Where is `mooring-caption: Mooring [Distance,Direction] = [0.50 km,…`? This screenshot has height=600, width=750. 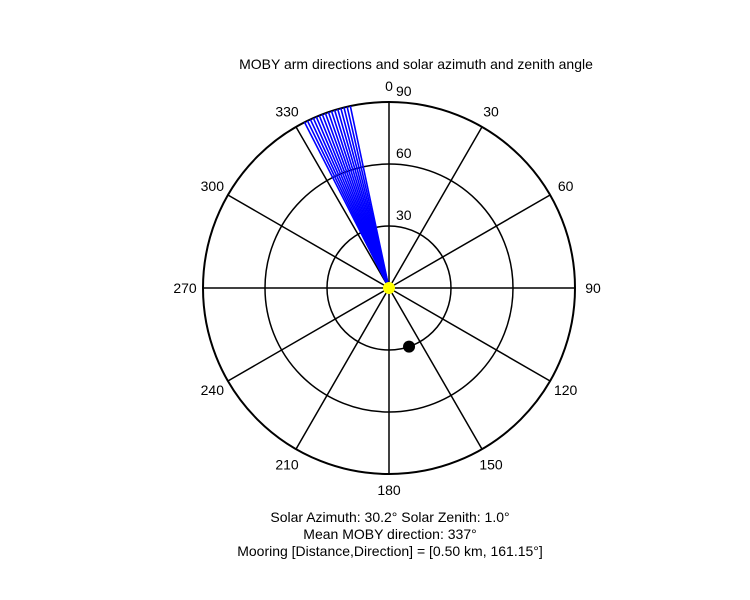
mooring-caption: Mooring [Distance,Direction] = [0.50 km,… is located at coordinates (390, 551).